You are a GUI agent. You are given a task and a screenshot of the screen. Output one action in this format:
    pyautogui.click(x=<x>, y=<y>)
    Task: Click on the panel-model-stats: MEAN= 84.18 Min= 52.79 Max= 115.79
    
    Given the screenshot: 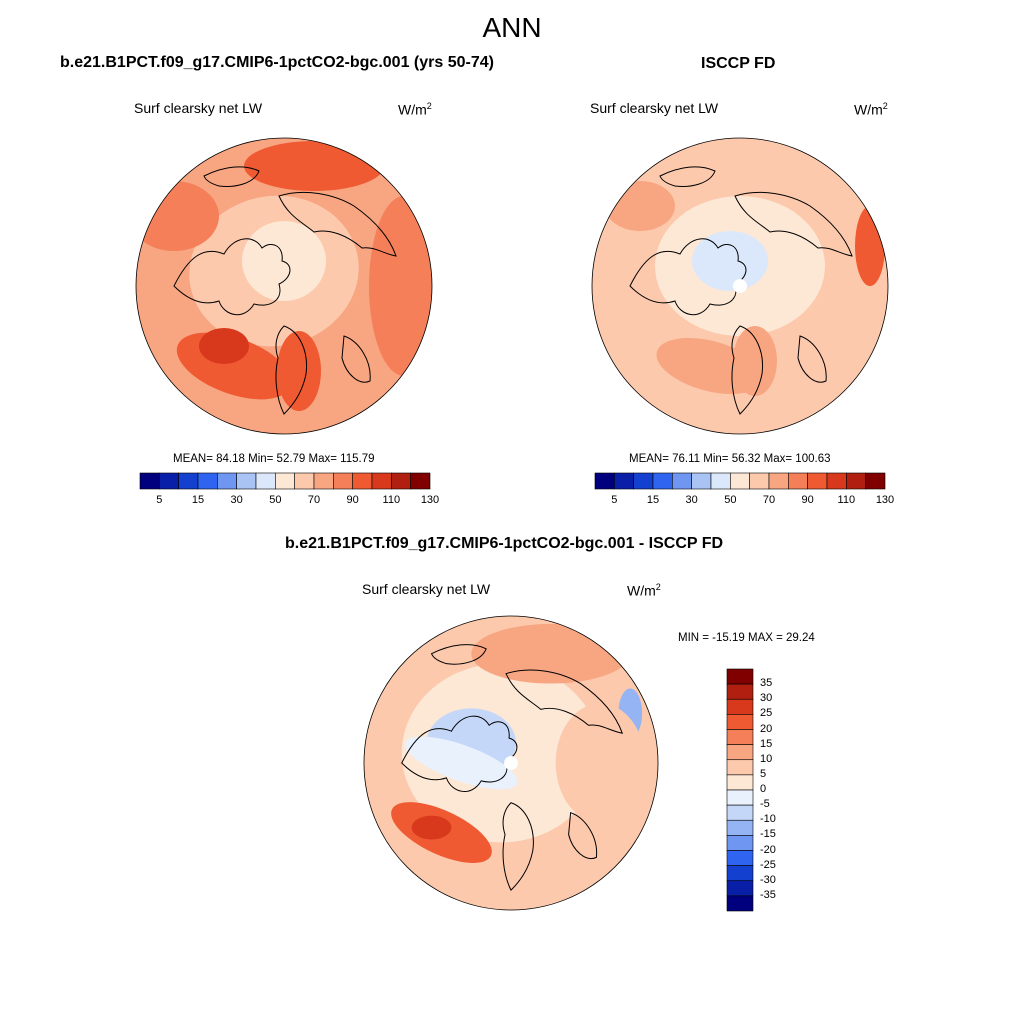 What is the action you would take?
    pyautogui.click(x=274, y=459)
    